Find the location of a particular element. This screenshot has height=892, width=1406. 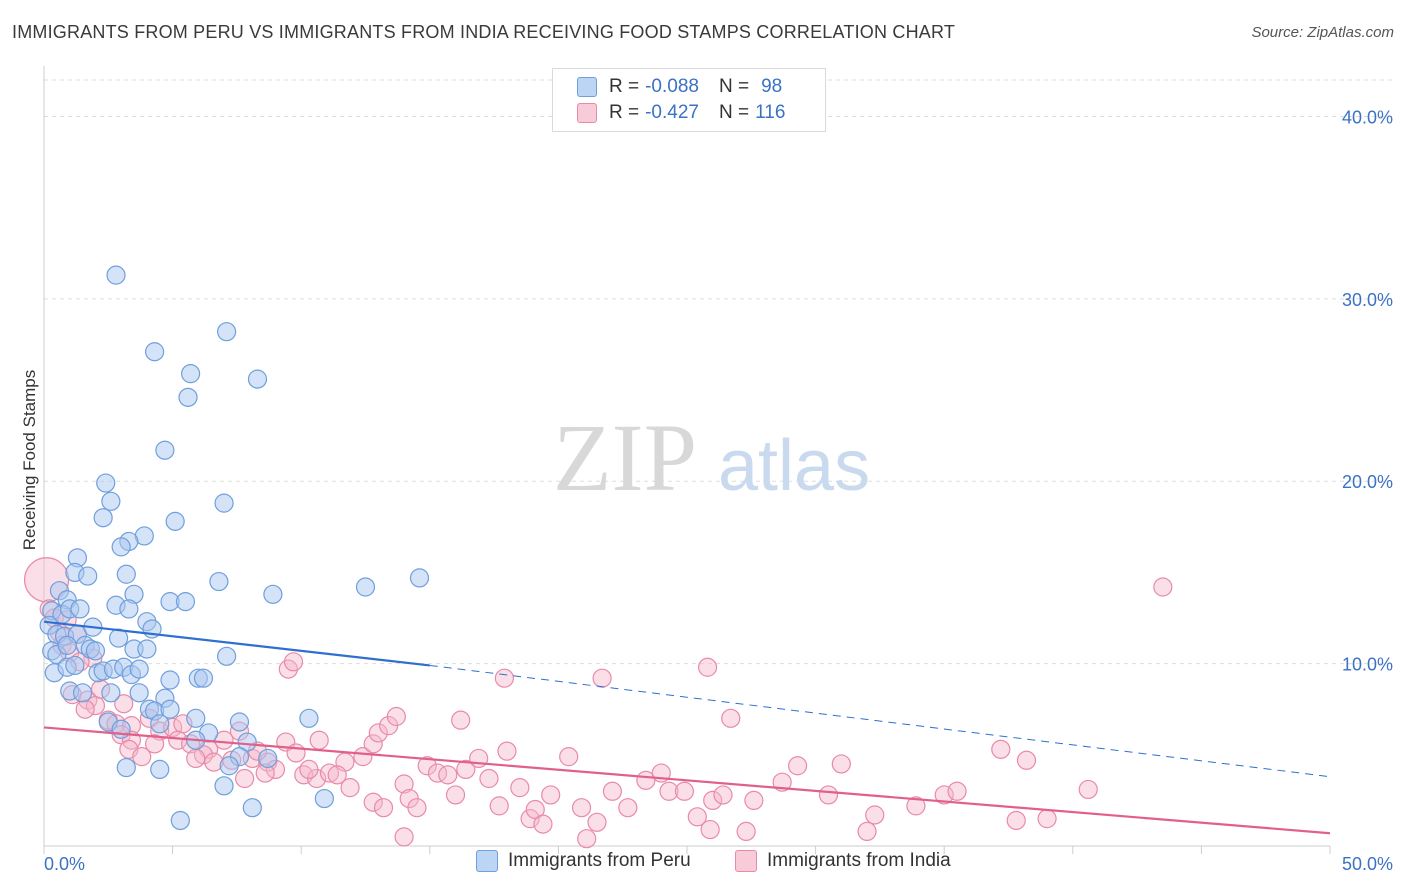

legend-label-india: Immigrants from India is located at coordinates (859, 860).